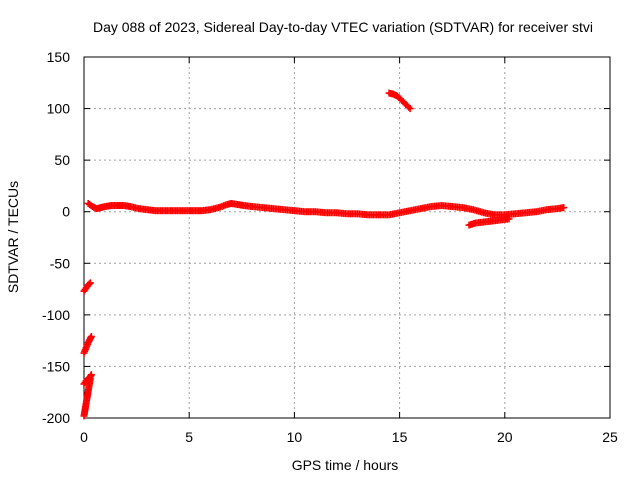 The height and width of the screenshot is (480, 640). Describe the element at coordinates (56, 418) in the screenshot. I see `y-tick-label: -200` at that location.